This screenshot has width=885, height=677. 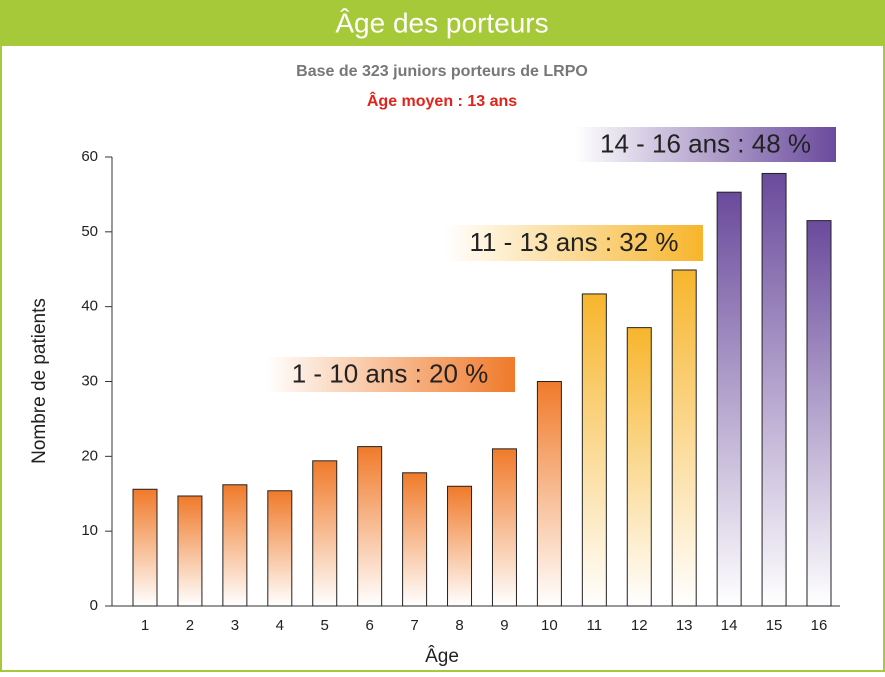 What do you see at coordinates (89, 306) in the screenshot?
I see `y-tick-label: 40` at bounding box center [89, 306].